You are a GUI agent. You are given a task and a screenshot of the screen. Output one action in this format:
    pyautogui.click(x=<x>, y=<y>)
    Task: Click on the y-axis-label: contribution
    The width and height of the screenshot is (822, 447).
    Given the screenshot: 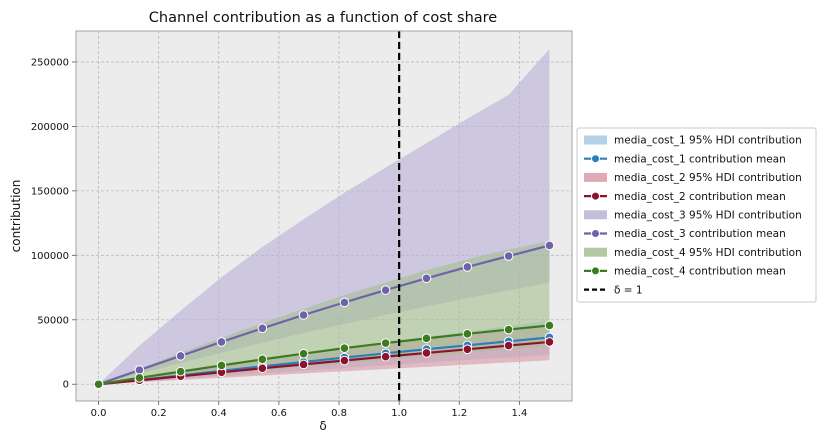 What is the action you would take?
    pyautogui.click(x=16, y=216)
    